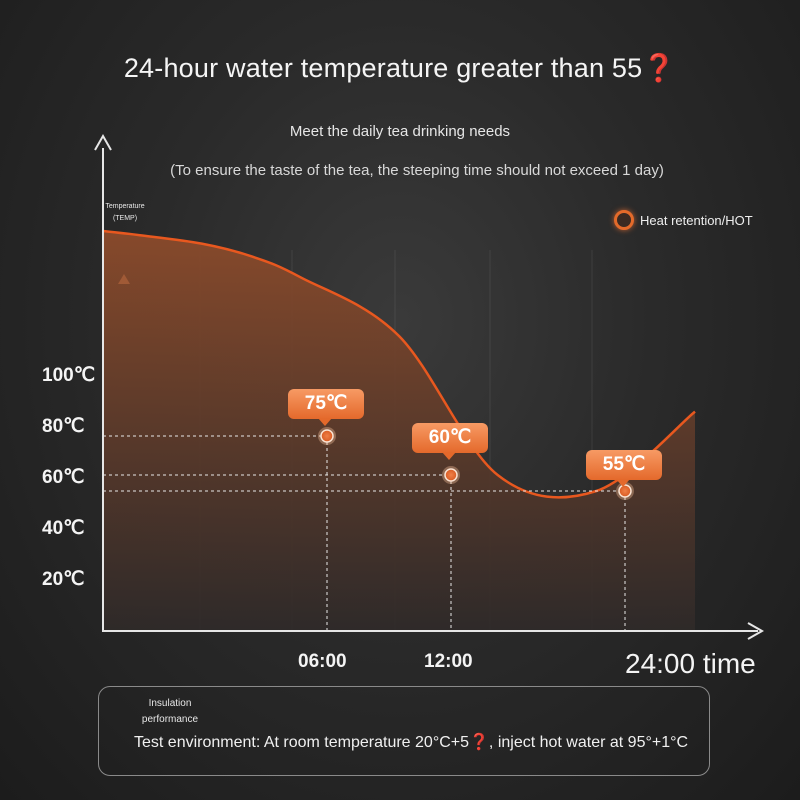  Describe the element at coordinates (450, 441) in the screenshot. I see `callout-60c: 60℃` at that location.